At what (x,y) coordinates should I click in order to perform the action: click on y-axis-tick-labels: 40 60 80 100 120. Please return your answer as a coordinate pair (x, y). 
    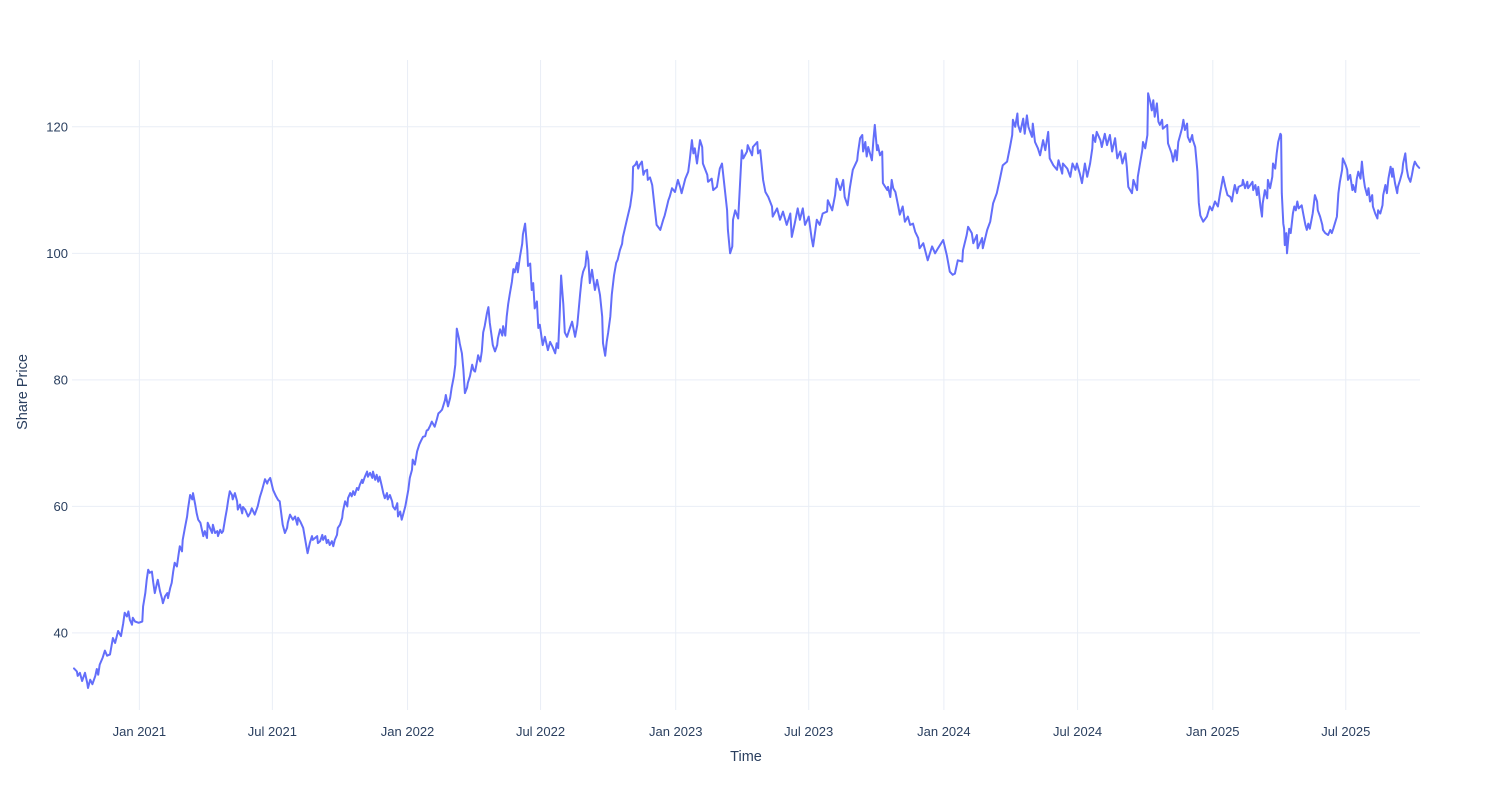
    Looking at the image, I should click on (57, 379).